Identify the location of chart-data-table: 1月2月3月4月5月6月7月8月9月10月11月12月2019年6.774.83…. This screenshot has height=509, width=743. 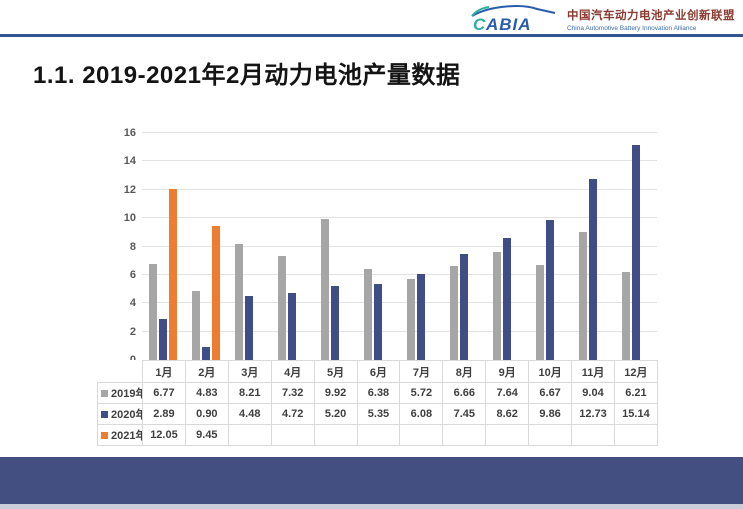
(377, 403).